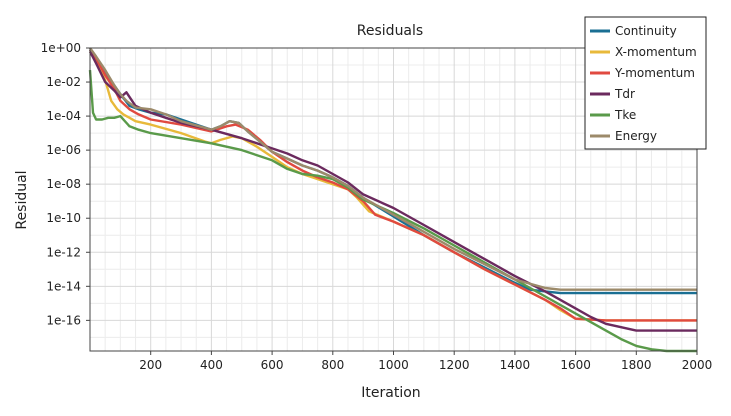  I want to click on x-tick-label: 400, so click(211, 365).